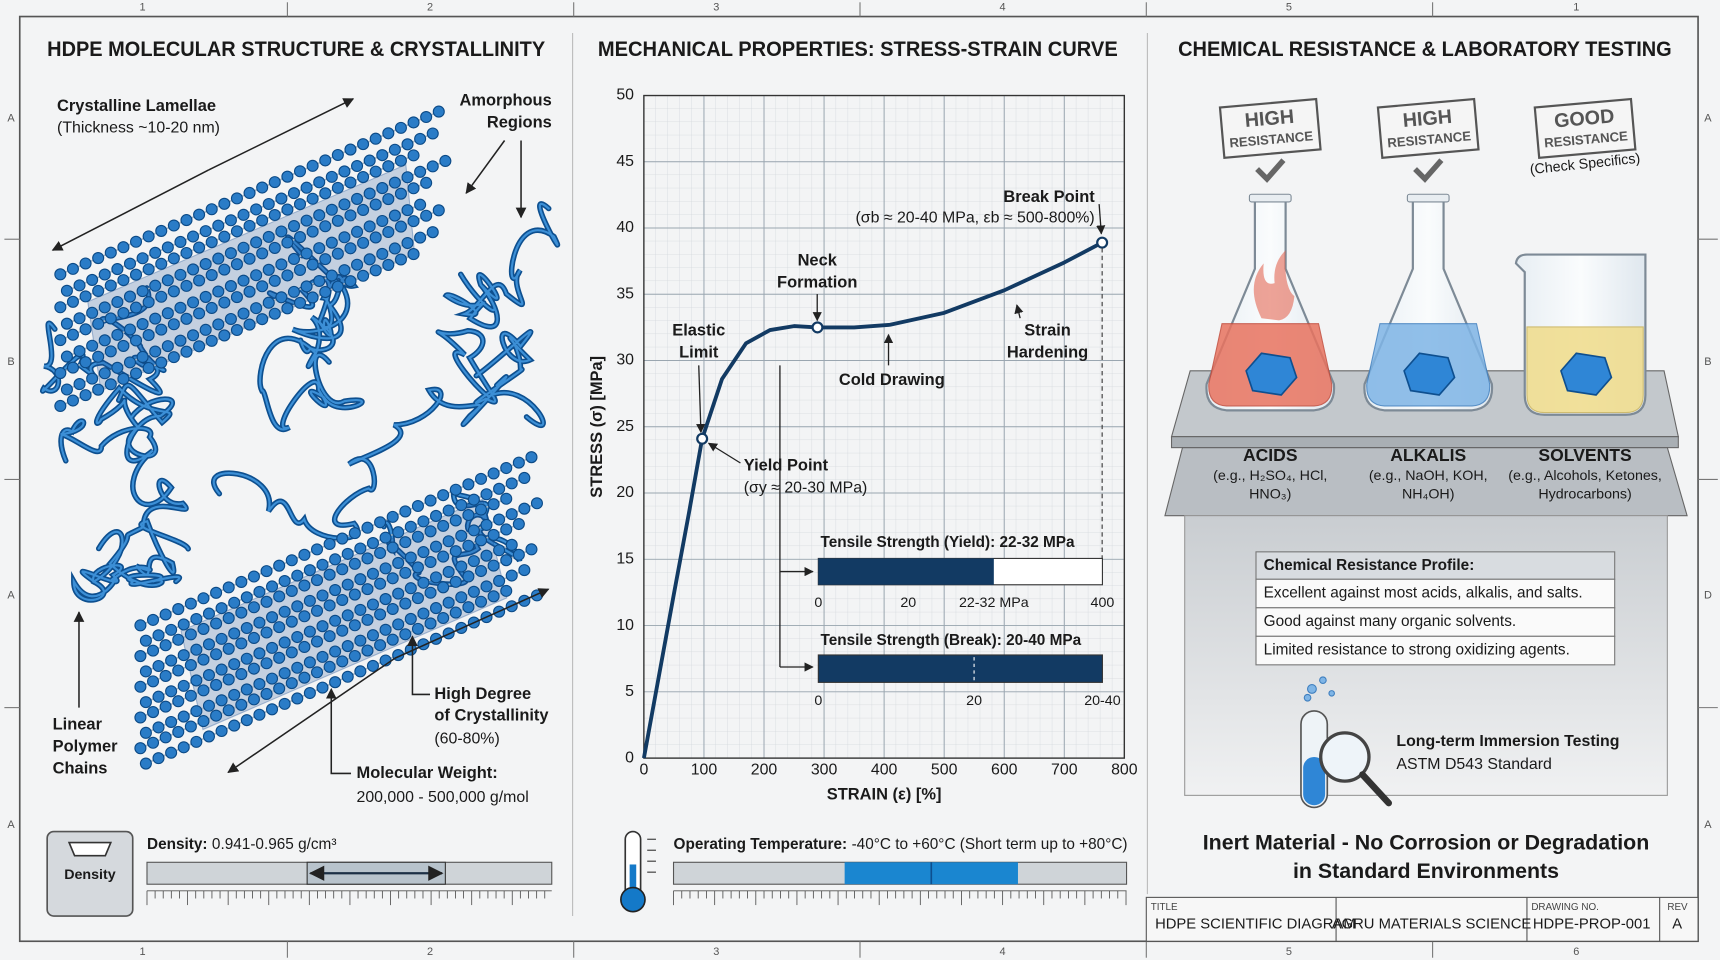 Image resolution: width=1720 pixels, height=960 pixels. Describe the element at coordinates (506, 100) in the screenshot. I see `label: Amorphous` at that location.